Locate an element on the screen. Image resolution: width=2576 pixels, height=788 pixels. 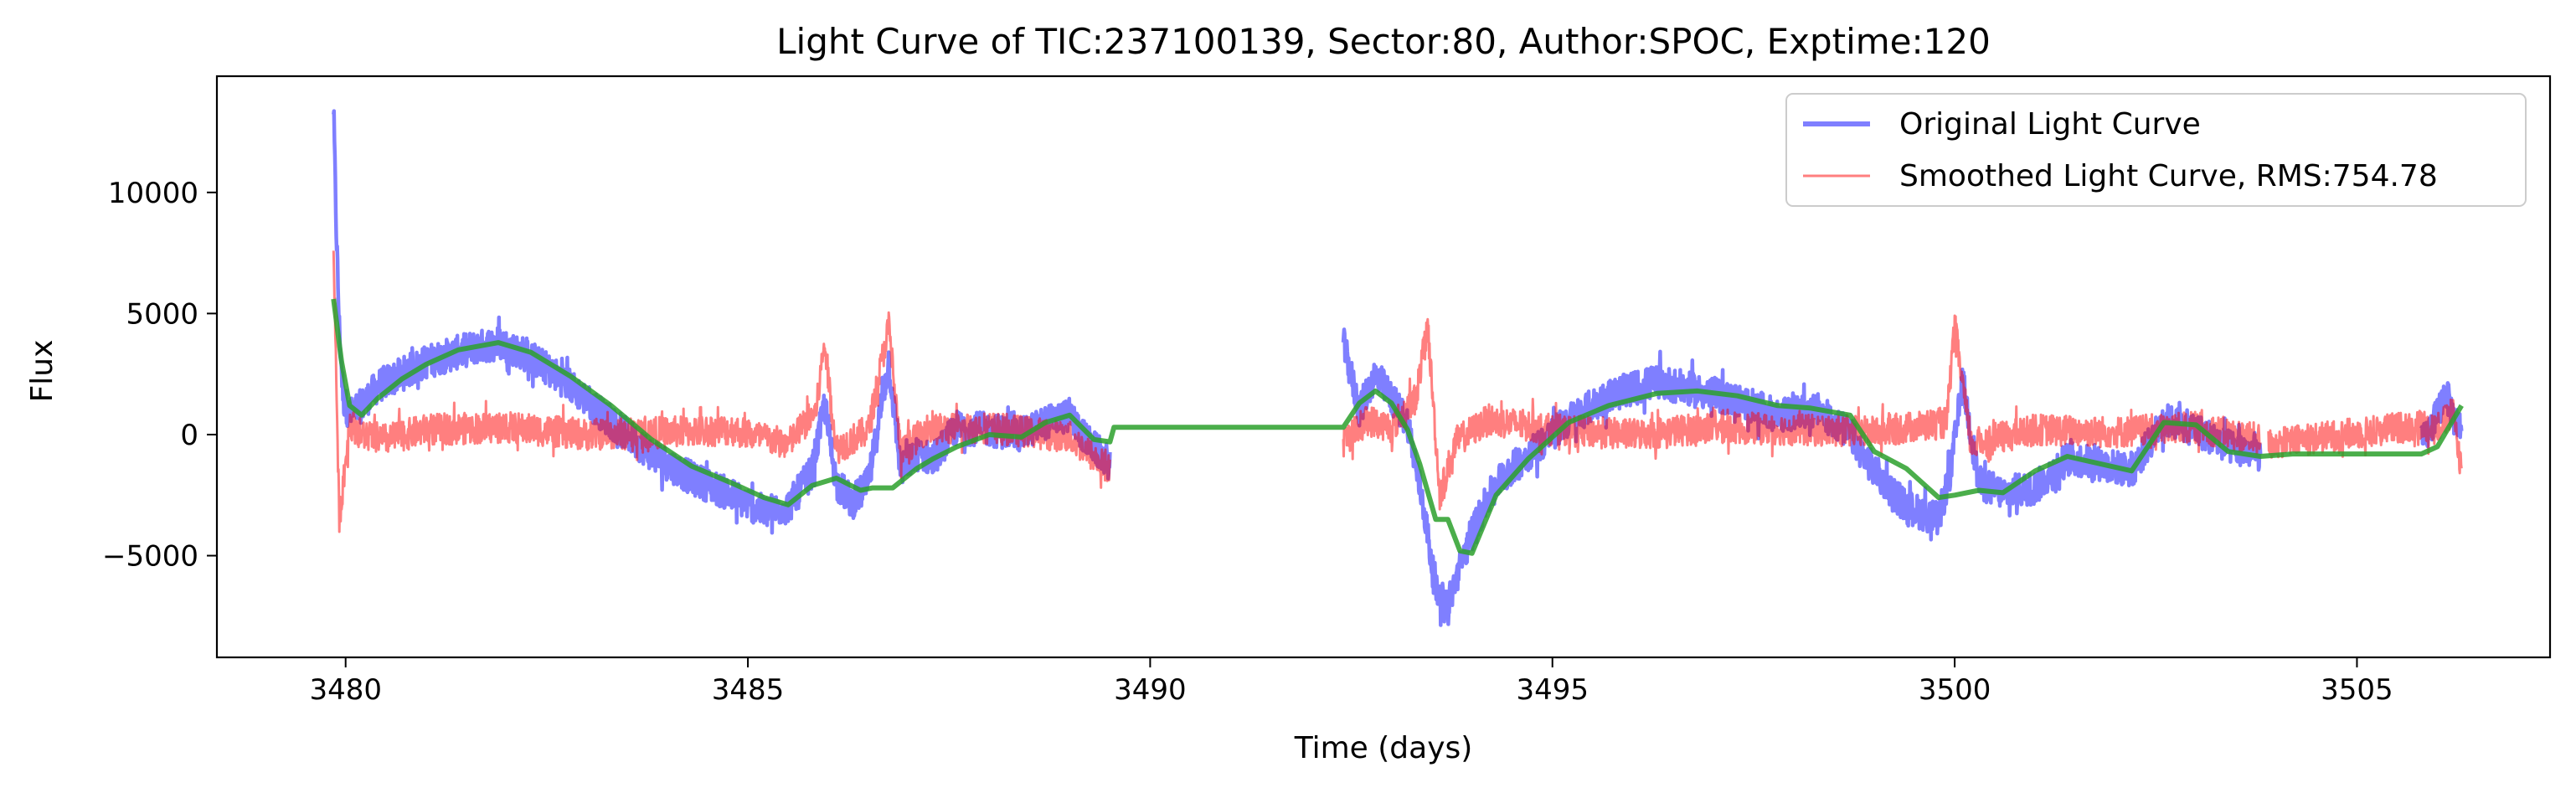
legend-label-original: Original Light Curve is located at coordinates (2050, 124).